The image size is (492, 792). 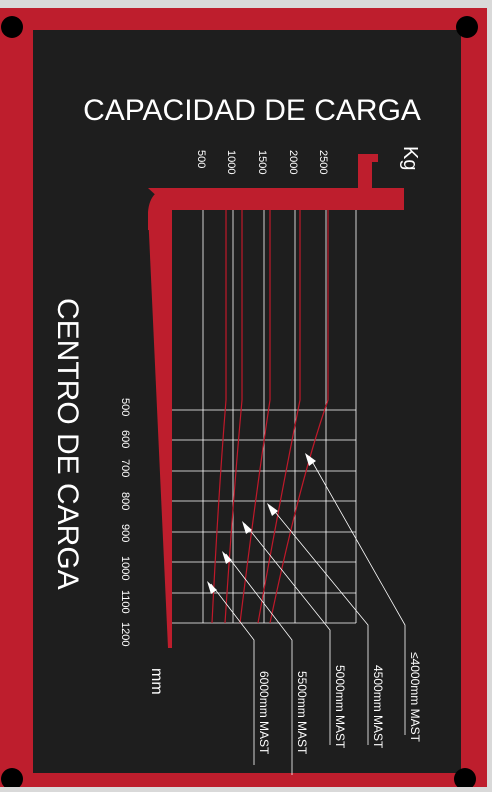 I want to click on curve-5500-mast, so click(x=233, y=417).